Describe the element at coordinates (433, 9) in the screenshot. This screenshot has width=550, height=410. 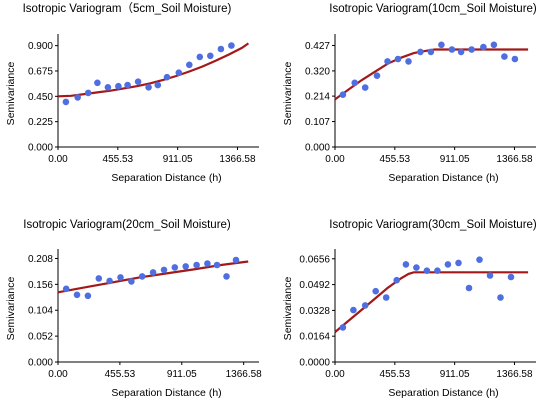
I see `chart-title: Isotropic Variogram(10cm_Soil Moisture)` at that location.